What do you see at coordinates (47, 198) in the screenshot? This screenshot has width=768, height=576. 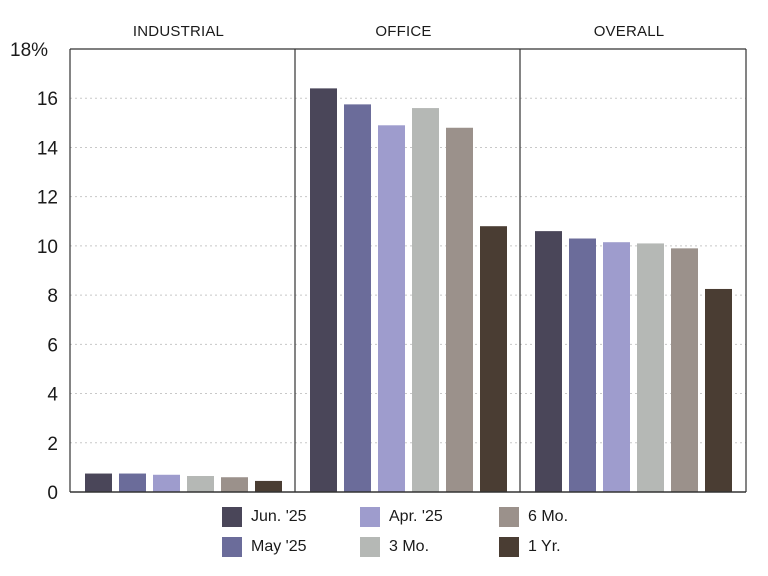 I see `y-tick-label: 12` at bounding box center [47, 198].